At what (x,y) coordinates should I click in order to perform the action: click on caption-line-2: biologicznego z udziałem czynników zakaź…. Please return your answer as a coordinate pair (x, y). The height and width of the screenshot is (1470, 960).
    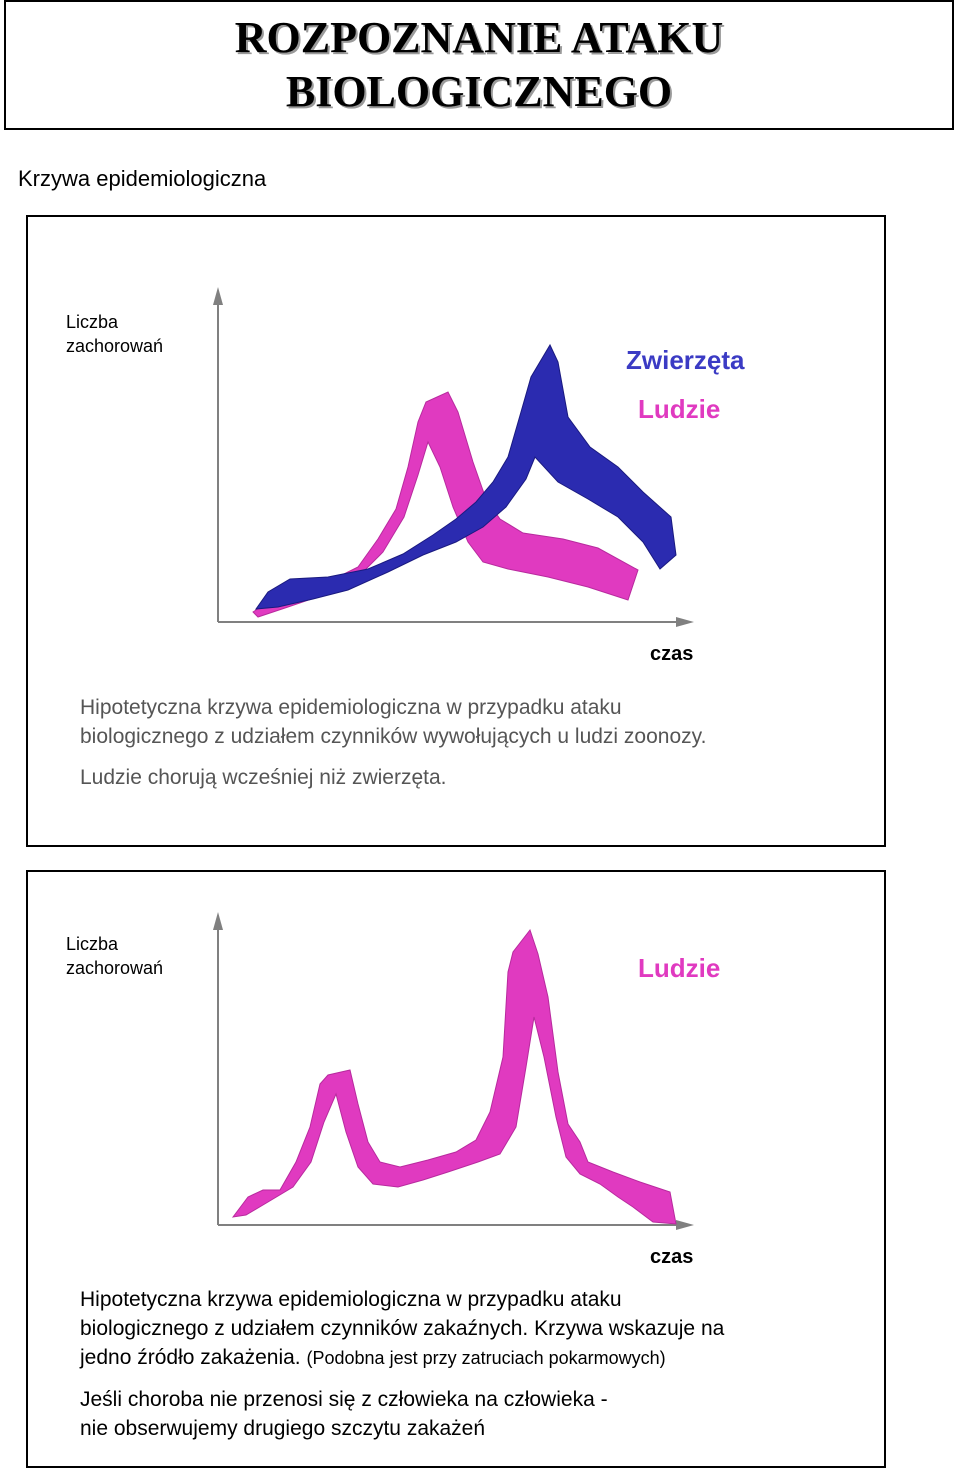
    Looking at the image, I should click on (402, 1328).